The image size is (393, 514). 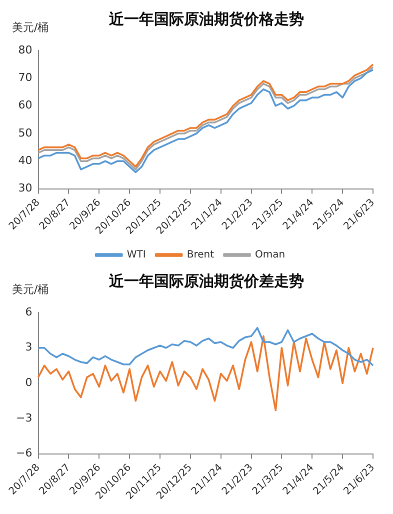 What do you see at coordinates (28, 311) in the screenshot?
I see `y-tick-label: 6` at bounding box center [28, 311].